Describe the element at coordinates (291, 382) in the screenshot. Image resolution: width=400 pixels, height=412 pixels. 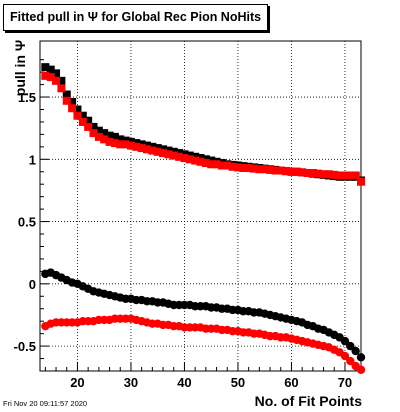
I see `x-tick-label: 60` at that location.